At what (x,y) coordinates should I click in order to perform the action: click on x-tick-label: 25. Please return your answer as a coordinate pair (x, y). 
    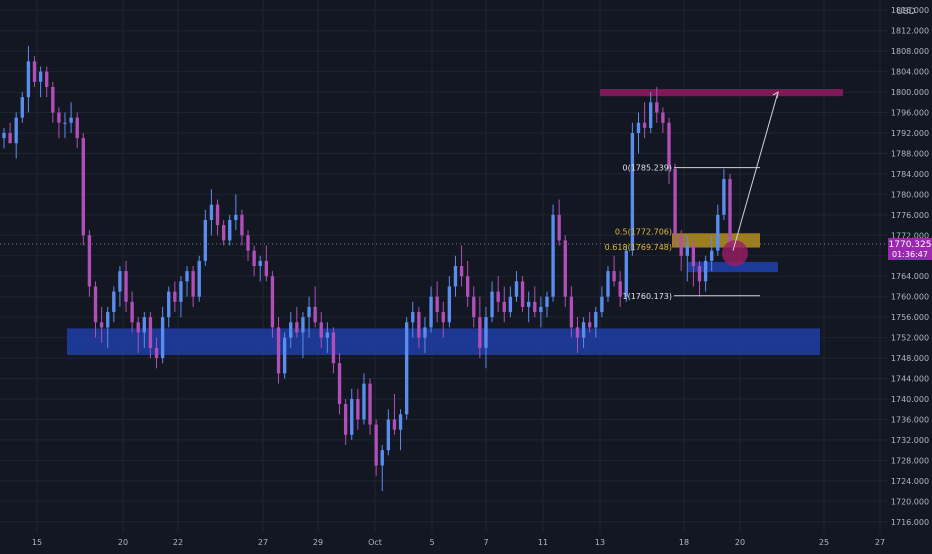
    Looking at the image, I should click on (824, 542).